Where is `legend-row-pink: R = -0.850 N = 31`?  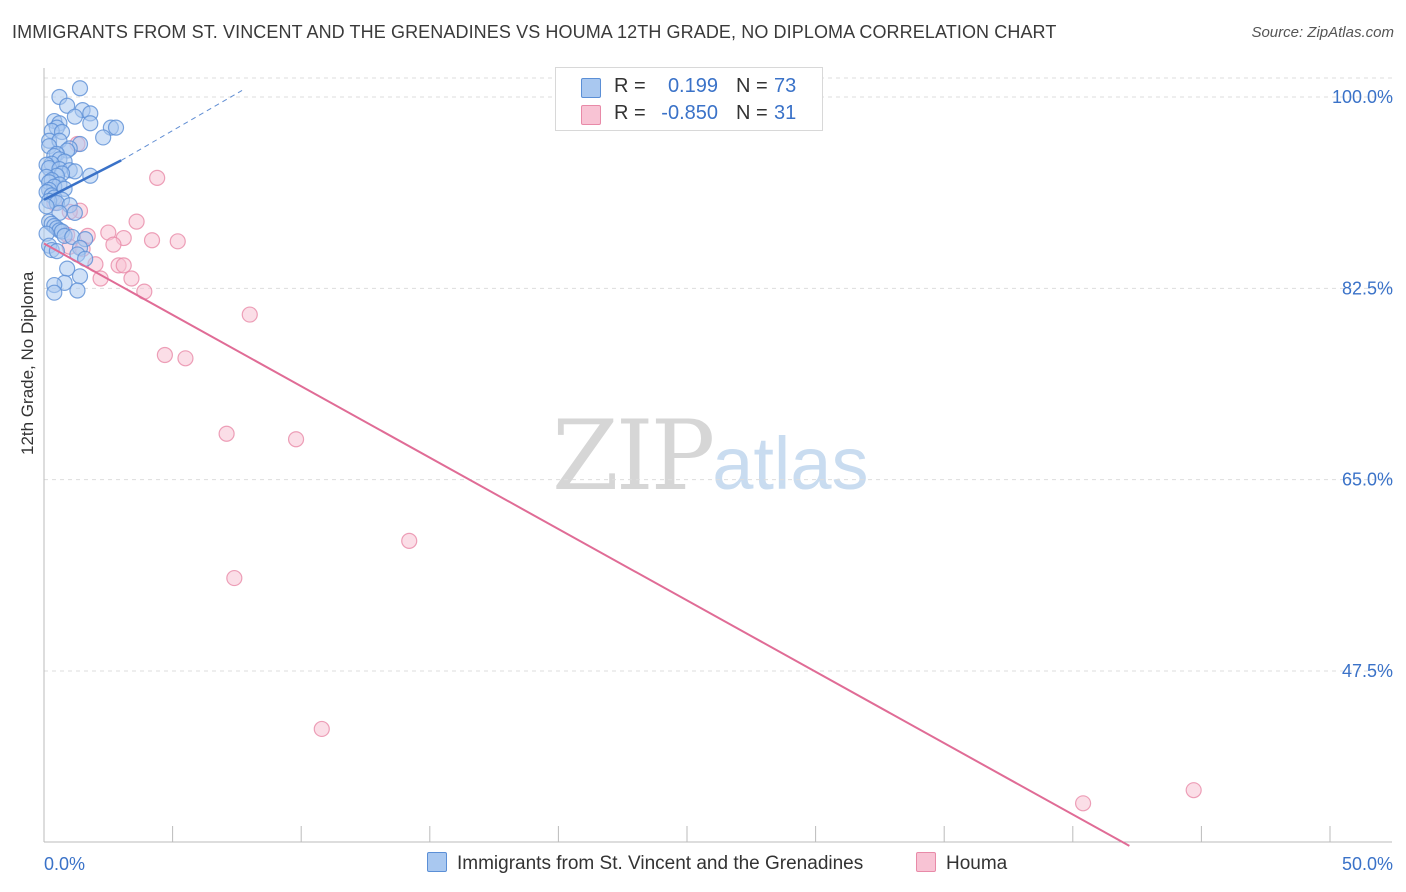 legend-row-pink: R = -0.850 N = 31 is located at coordinates (689, 114).